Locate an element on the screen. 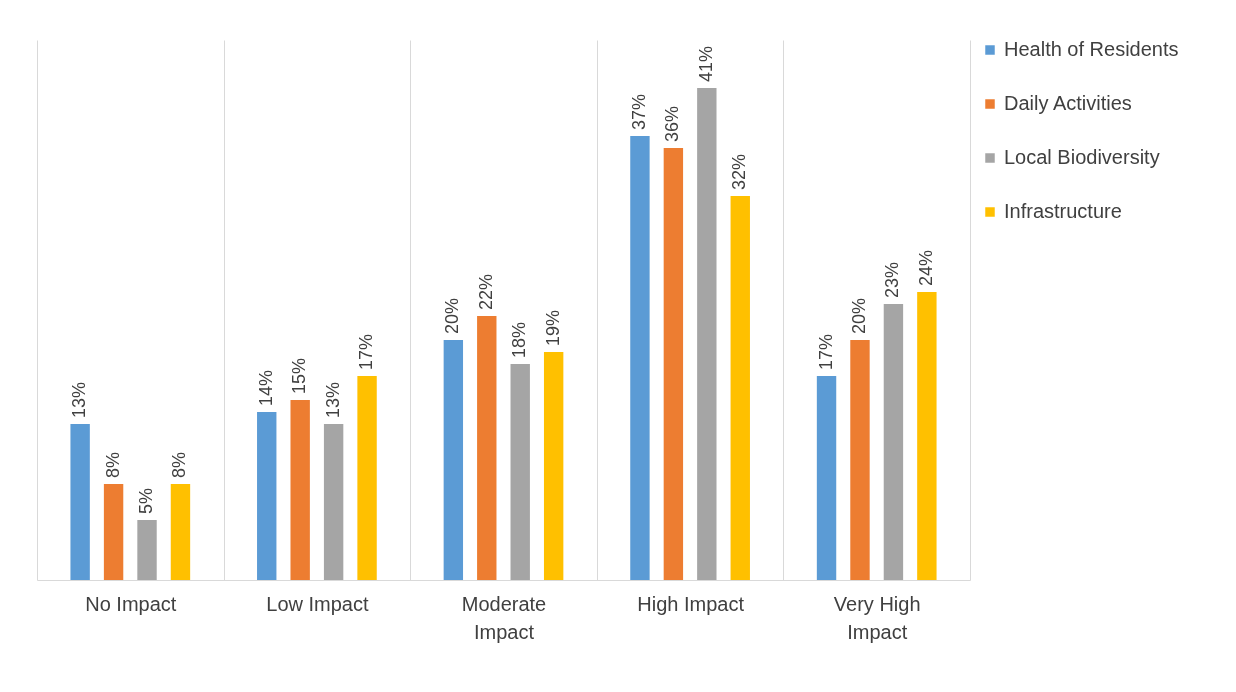 Image resolution: width=1236 pixels, height=692 pixels. data-label: 22% is located at coordinates (485, 291).